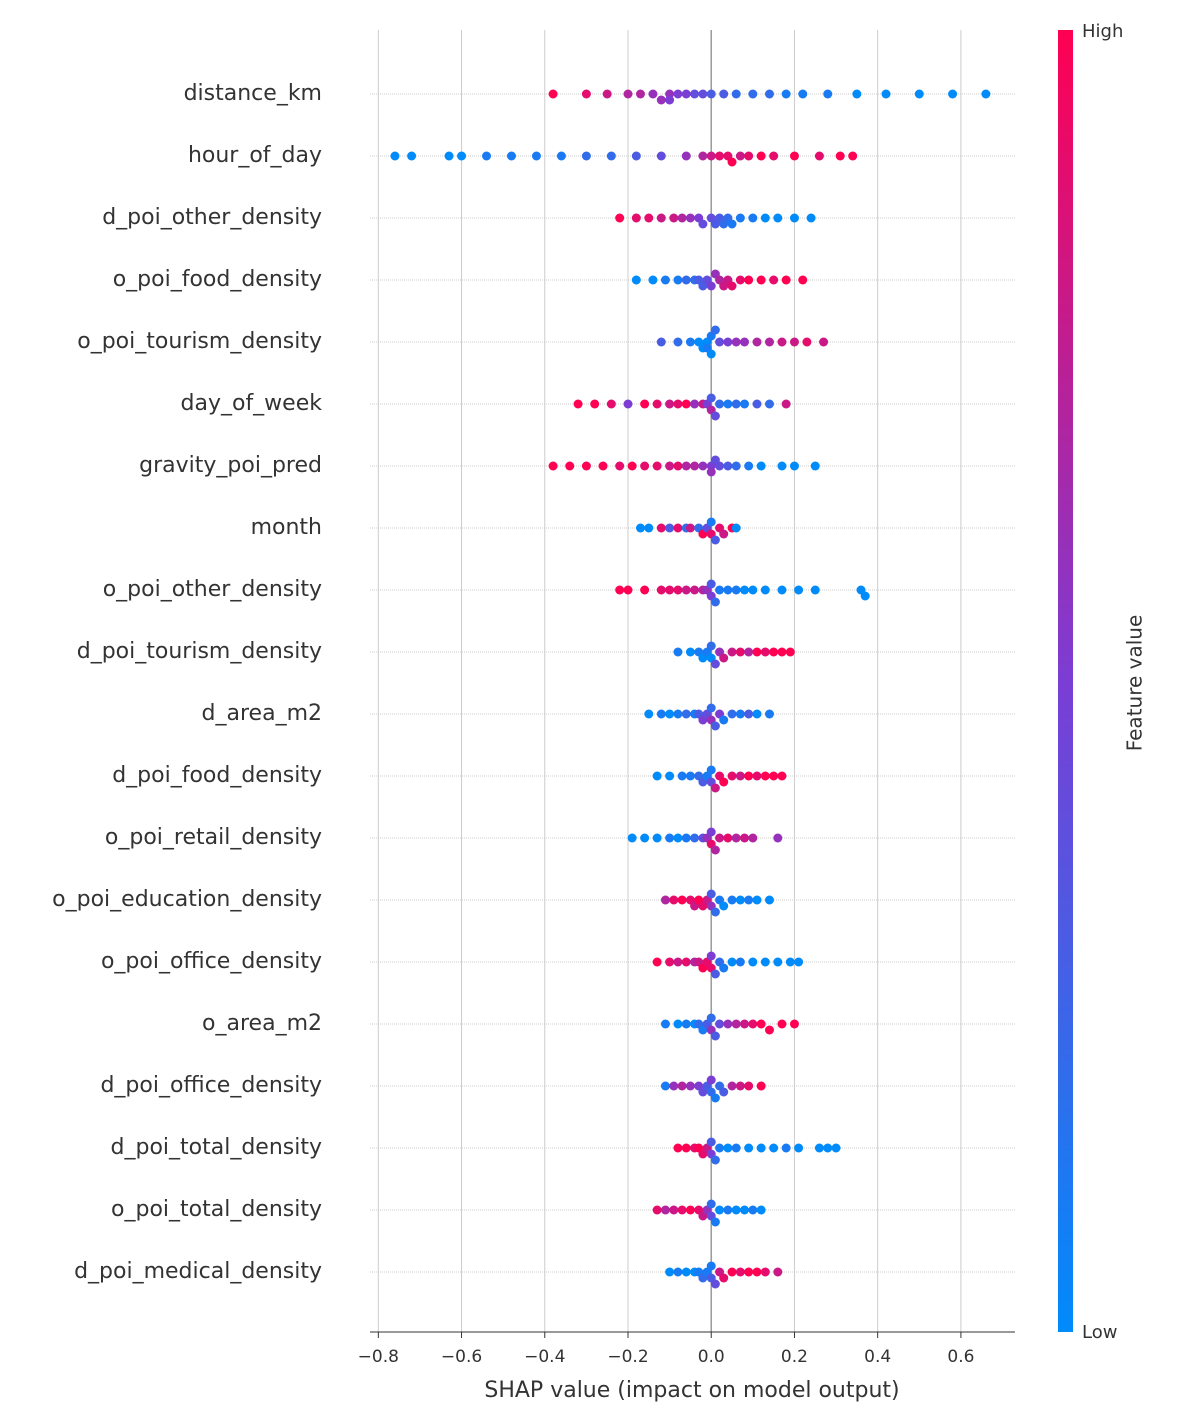 The width and height of the screenshot is (1200, 1425). What do you see at coordinates (217, 279) in the screenshot?
I see `feature-label: o_poi_food_density` at bounding box center [217, 279].